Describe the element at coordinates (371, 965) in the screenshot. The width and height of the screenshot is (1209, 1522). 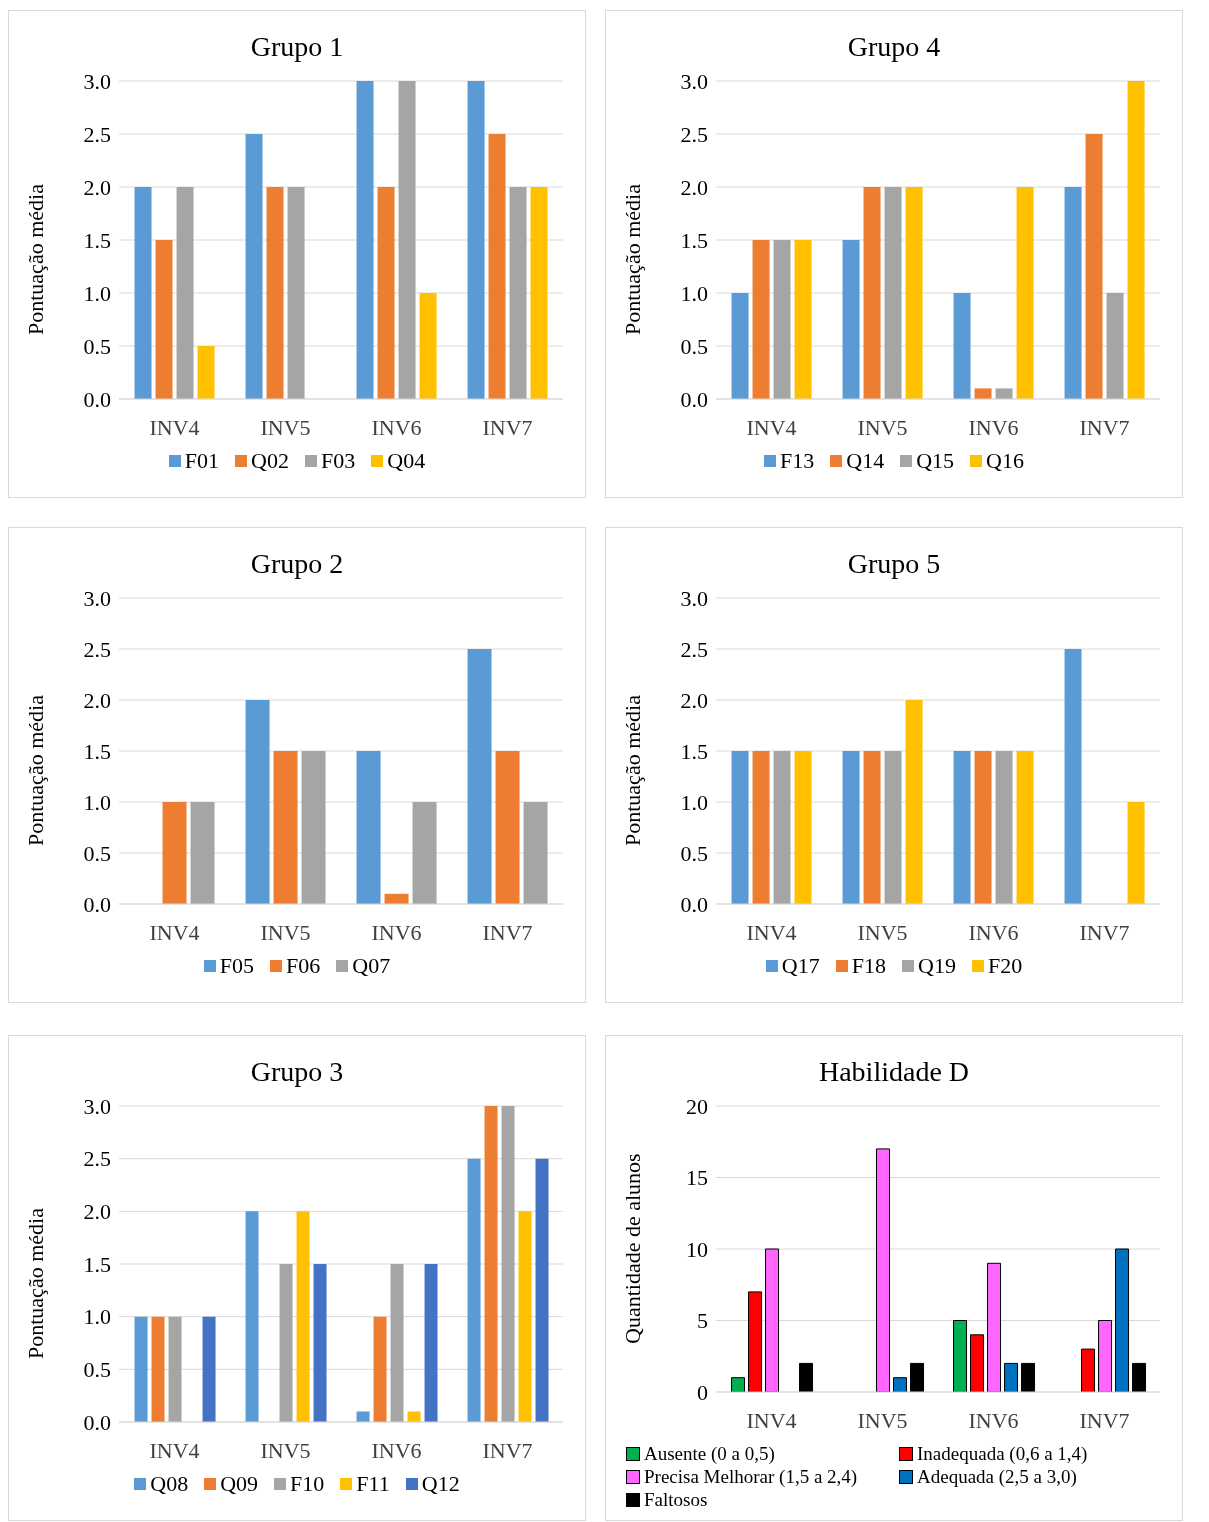
I see `legend-label: Q07` at that location.